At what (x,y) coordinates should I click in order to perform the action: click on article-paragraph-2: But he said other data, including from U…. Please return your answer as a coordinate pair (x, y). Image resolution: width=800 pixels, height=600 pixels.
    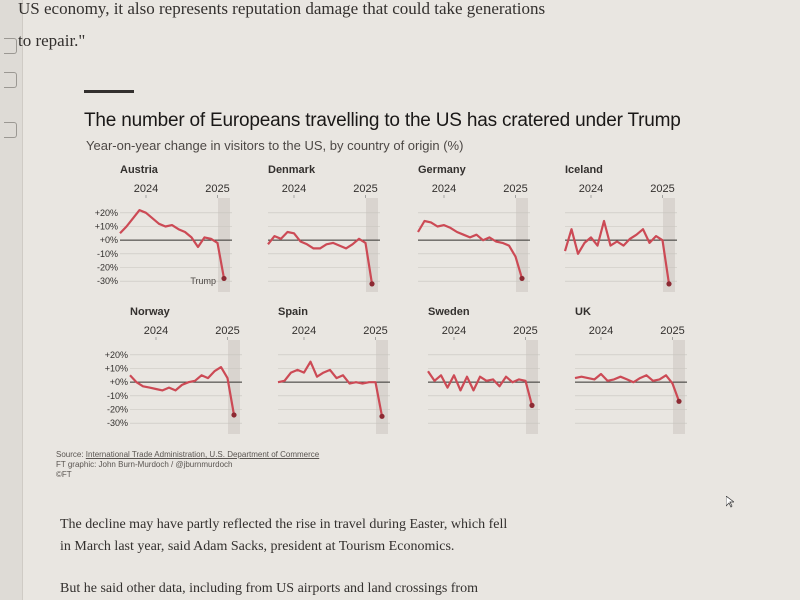
    Looking at the image, I should click on (360, 589).